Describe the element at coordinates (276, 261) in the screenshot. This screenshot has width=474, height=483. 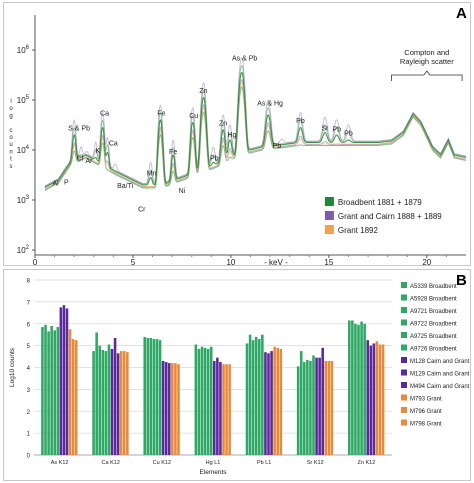
I see `x-axis-label: - keV -` at that location.